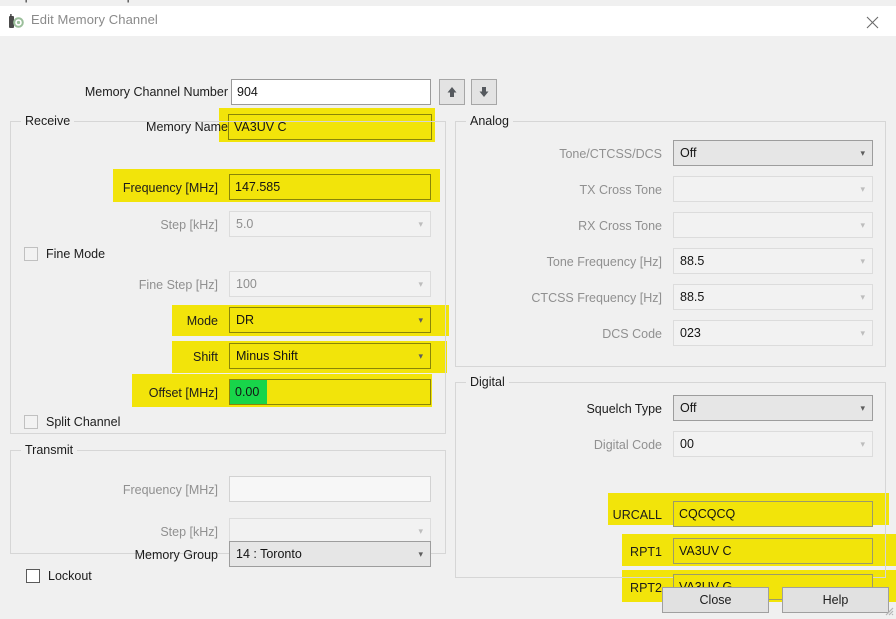  I want to click on channel-number-input: 904, so click(331, 92).